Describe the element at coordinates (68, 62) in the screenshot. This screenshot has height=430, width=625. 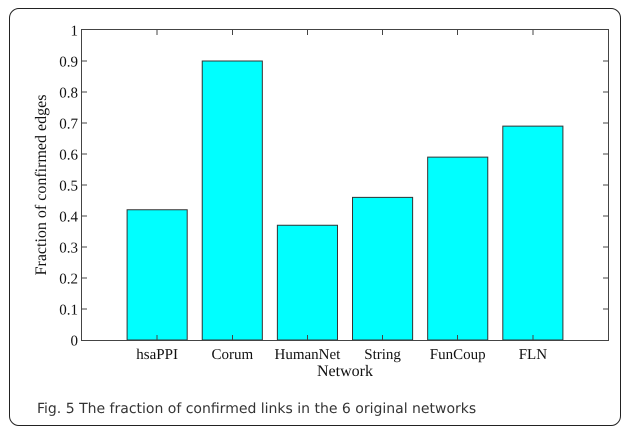
I see `y-tick-label: 0.9` at that location.